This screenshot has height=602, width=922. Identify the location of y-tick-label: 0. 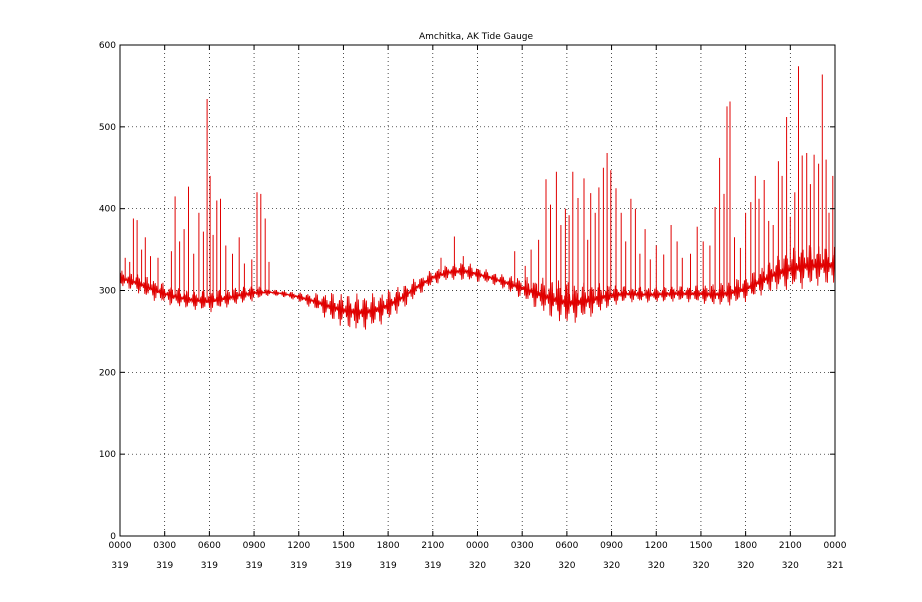
(113, 537).